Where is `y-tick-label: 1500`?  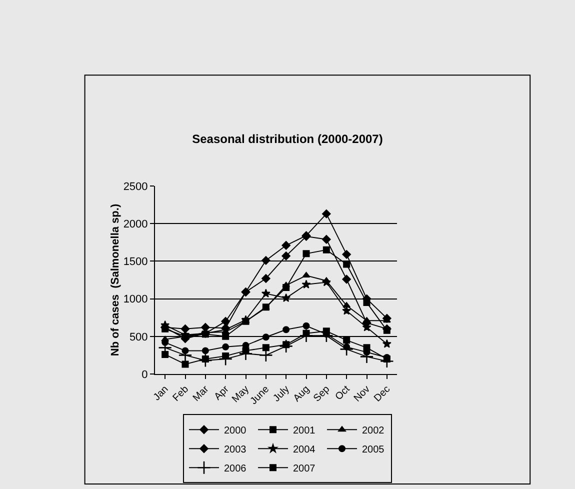
y-tick-label: 1500 is located at coordinates (135, 262).